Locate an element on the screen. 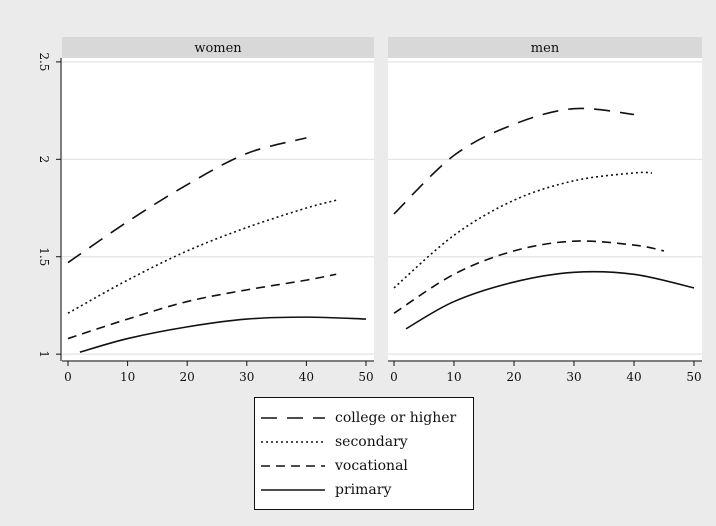 Image resolution: width=716 pixels, height=526 pixels. legend-entry: primary is located at coordinates (326, 490).